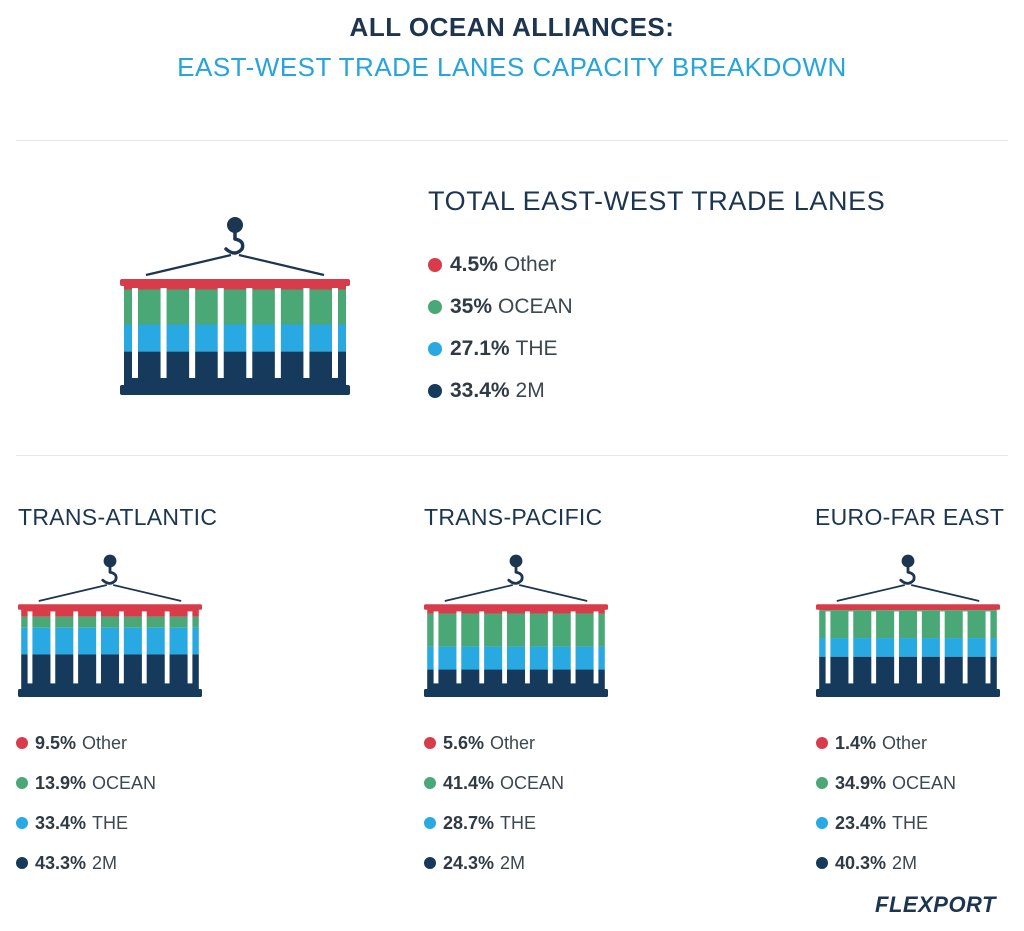 This screenshot has height=931, width=1024. Describe the element at coordinates (479, 593) in the screenshot. I see `cable-left` at that location.